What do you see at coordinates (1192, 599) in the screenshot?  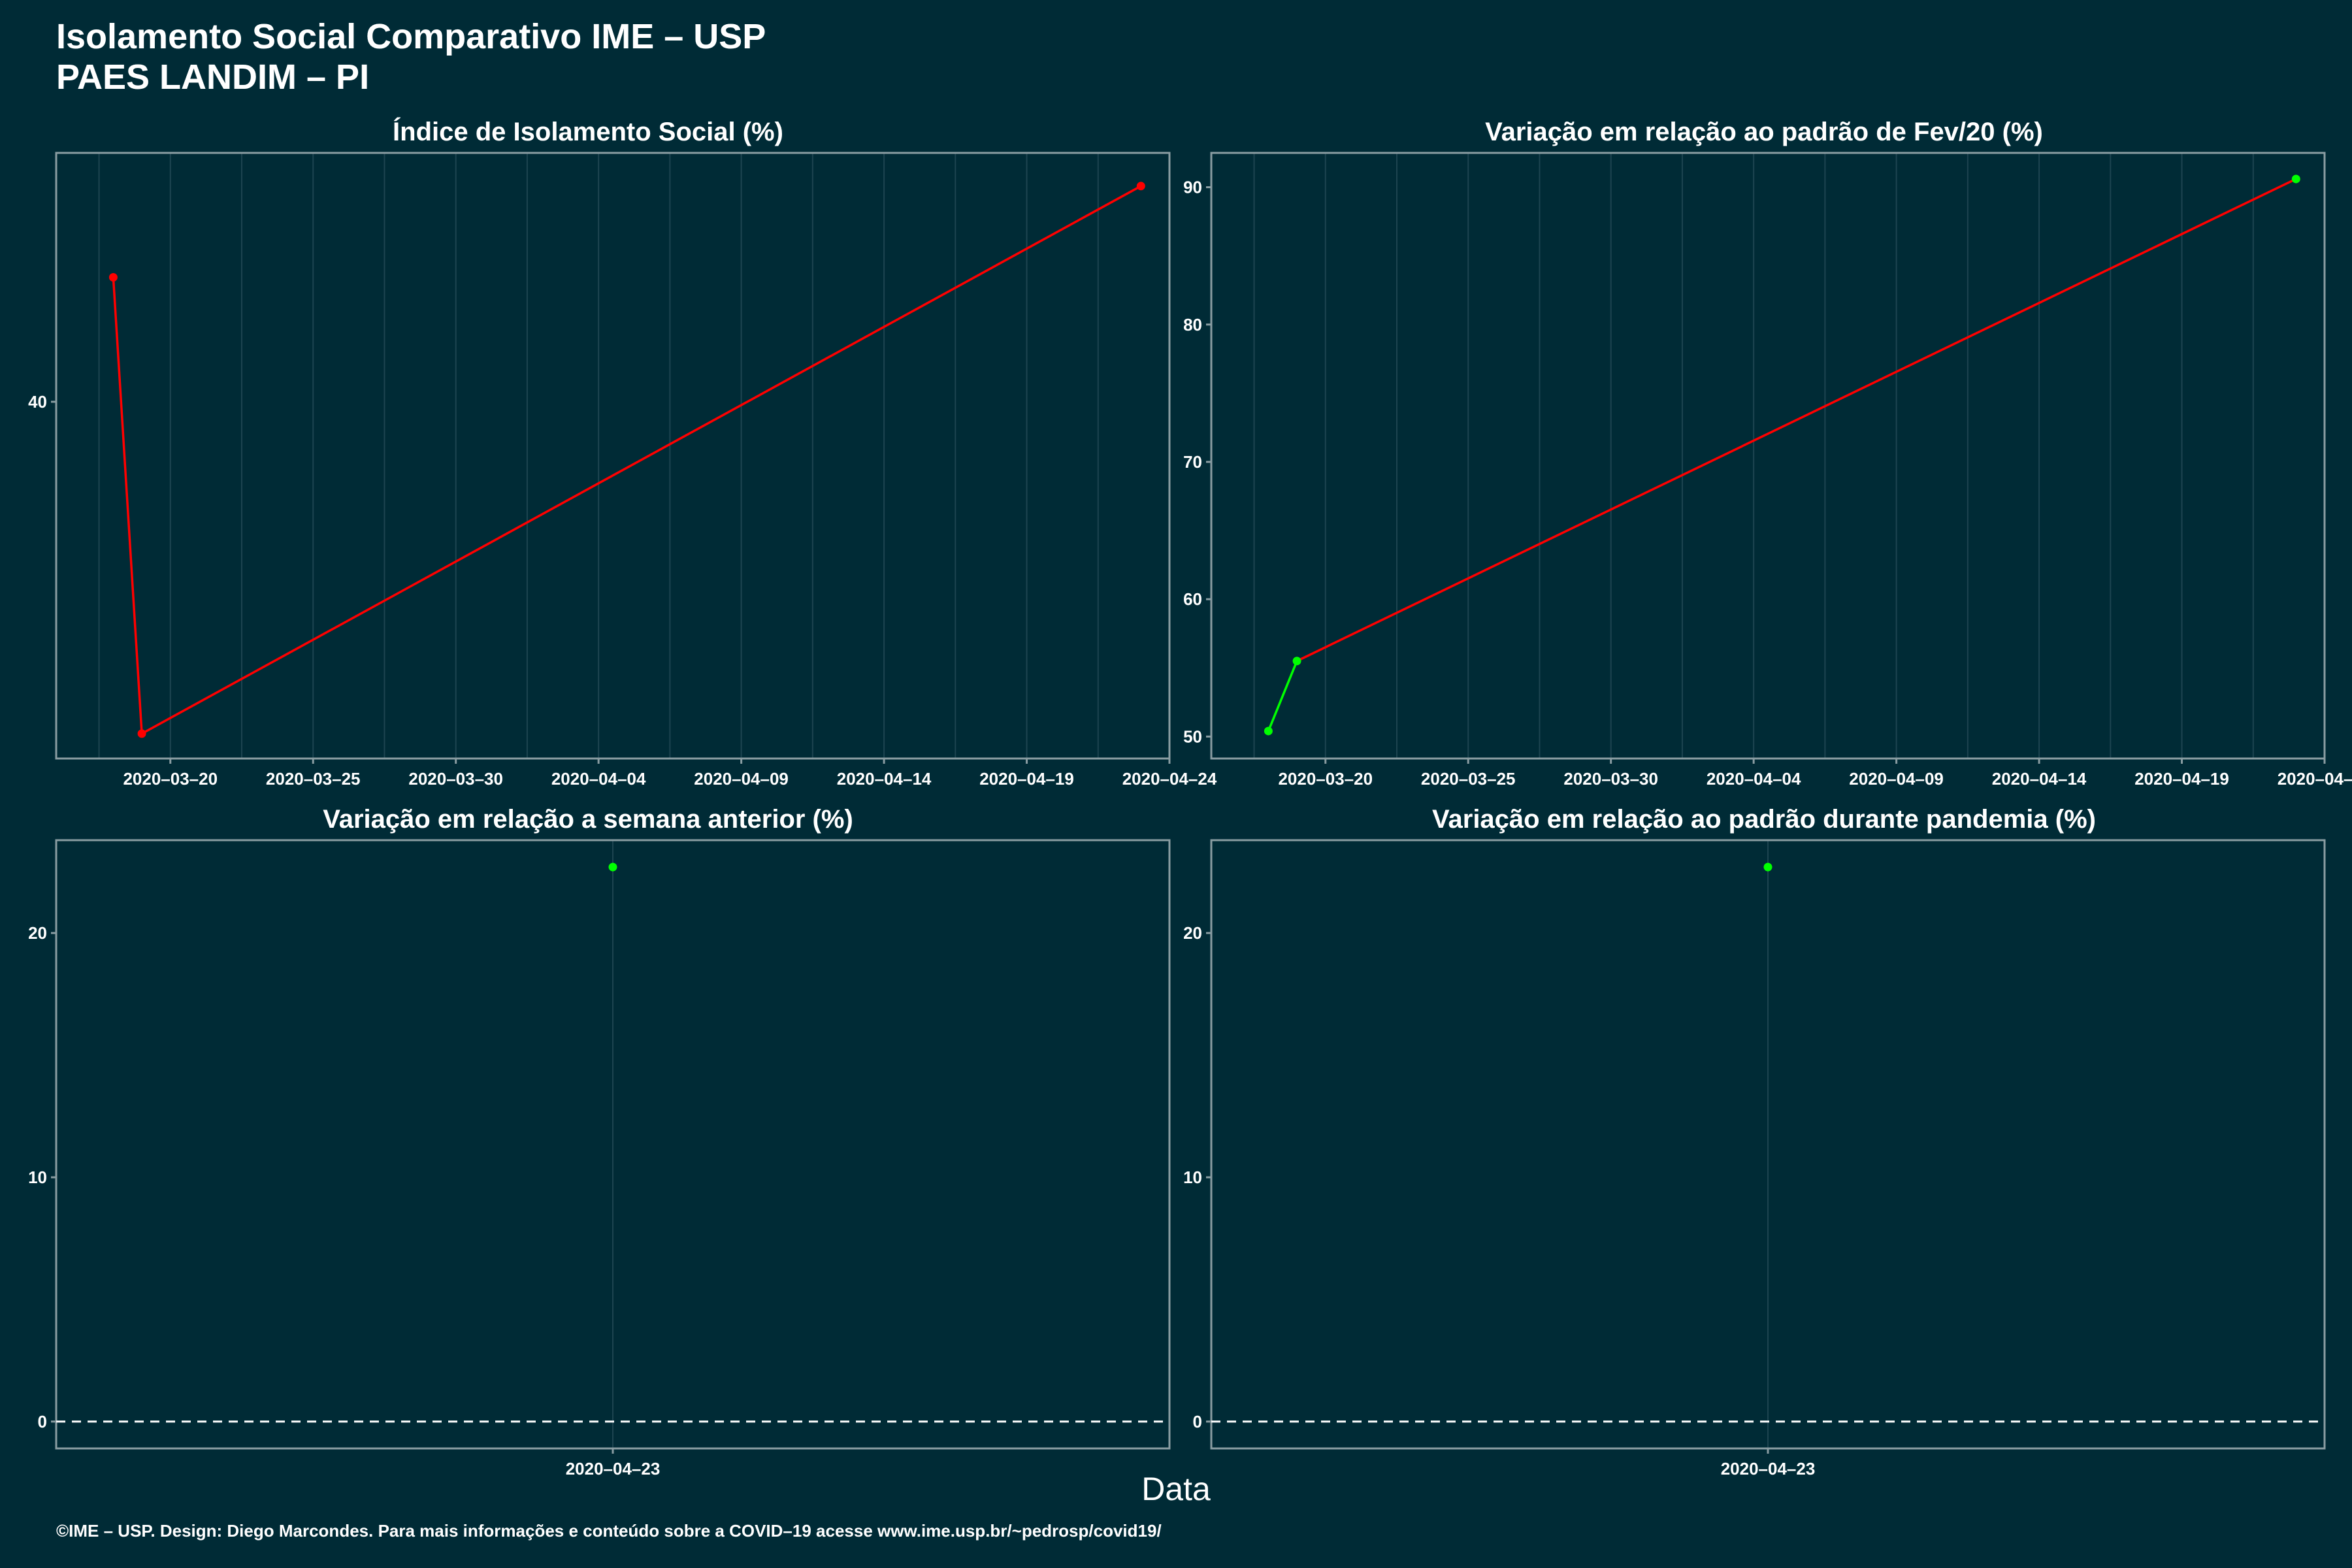 I see `y-tick-label: 60` at bounding box center [1192, 599].